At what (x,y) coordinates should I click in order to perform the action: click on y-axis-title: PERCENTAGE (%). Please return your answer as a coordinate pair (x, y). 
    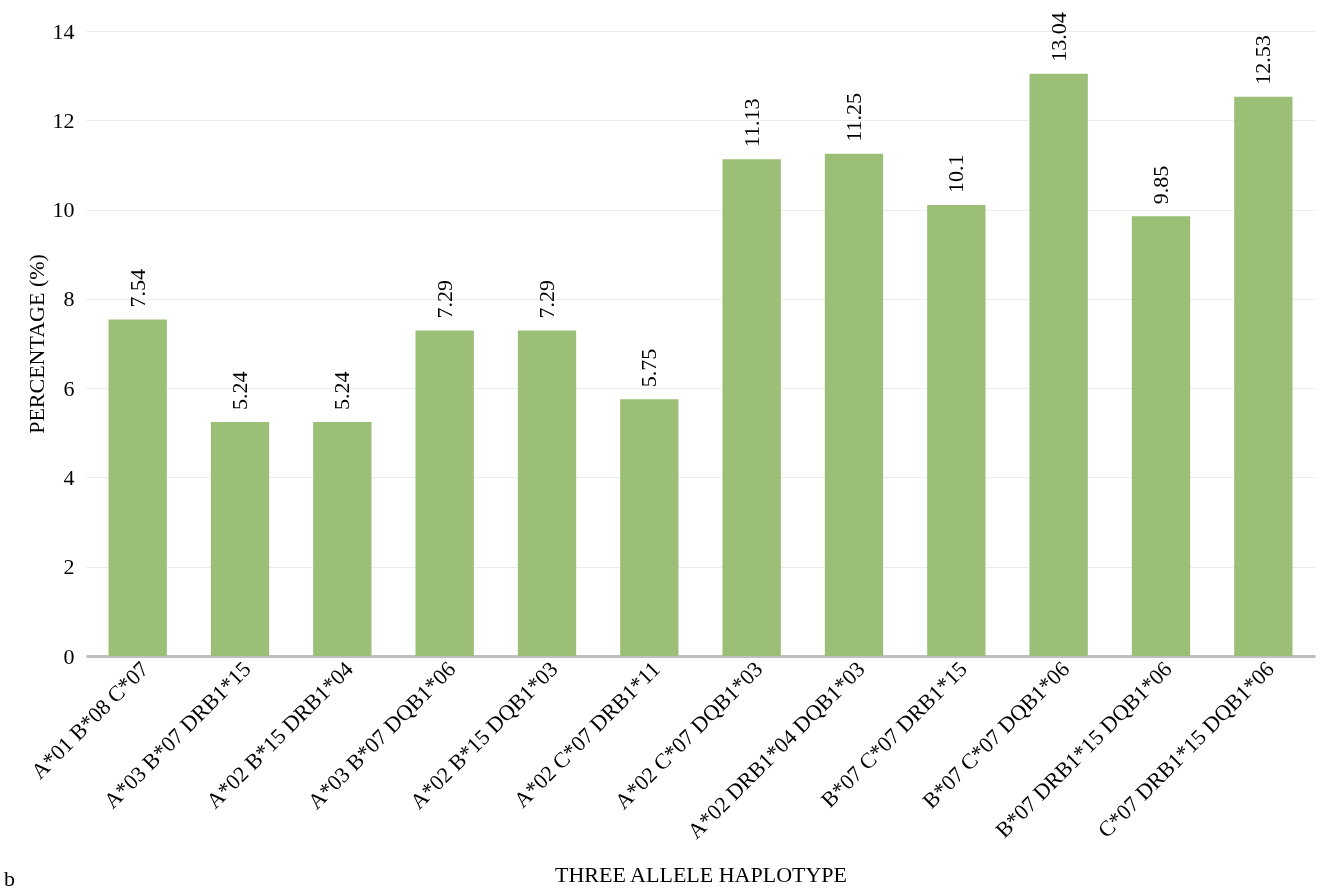
    Looking at the image, I should click on (36, 344).